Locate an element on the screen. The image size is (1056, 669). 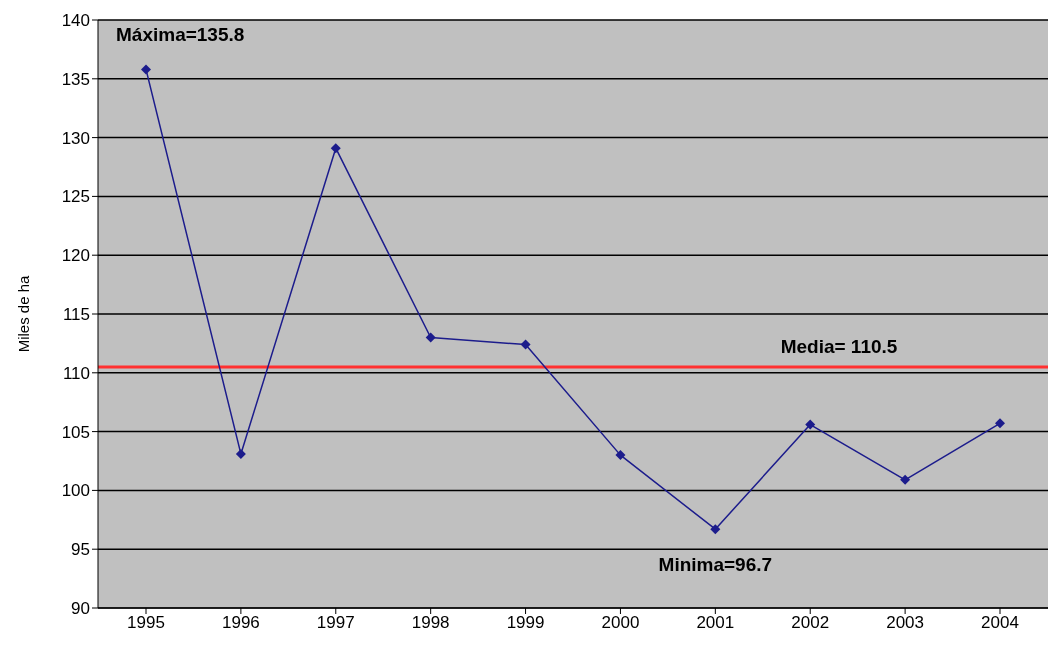
x-tick-label: 1995 is located at coordinates (146, 623).